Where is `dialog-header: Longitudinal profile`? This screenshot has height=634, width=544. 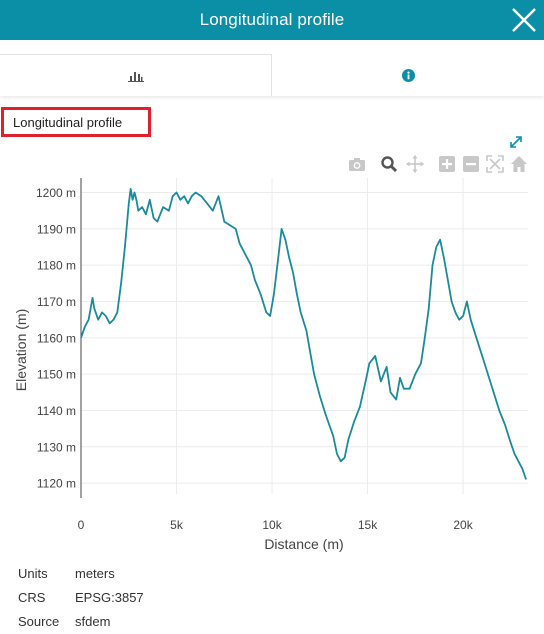
dialog-header: Longitudinal profile is located at coordinates (272, 20).